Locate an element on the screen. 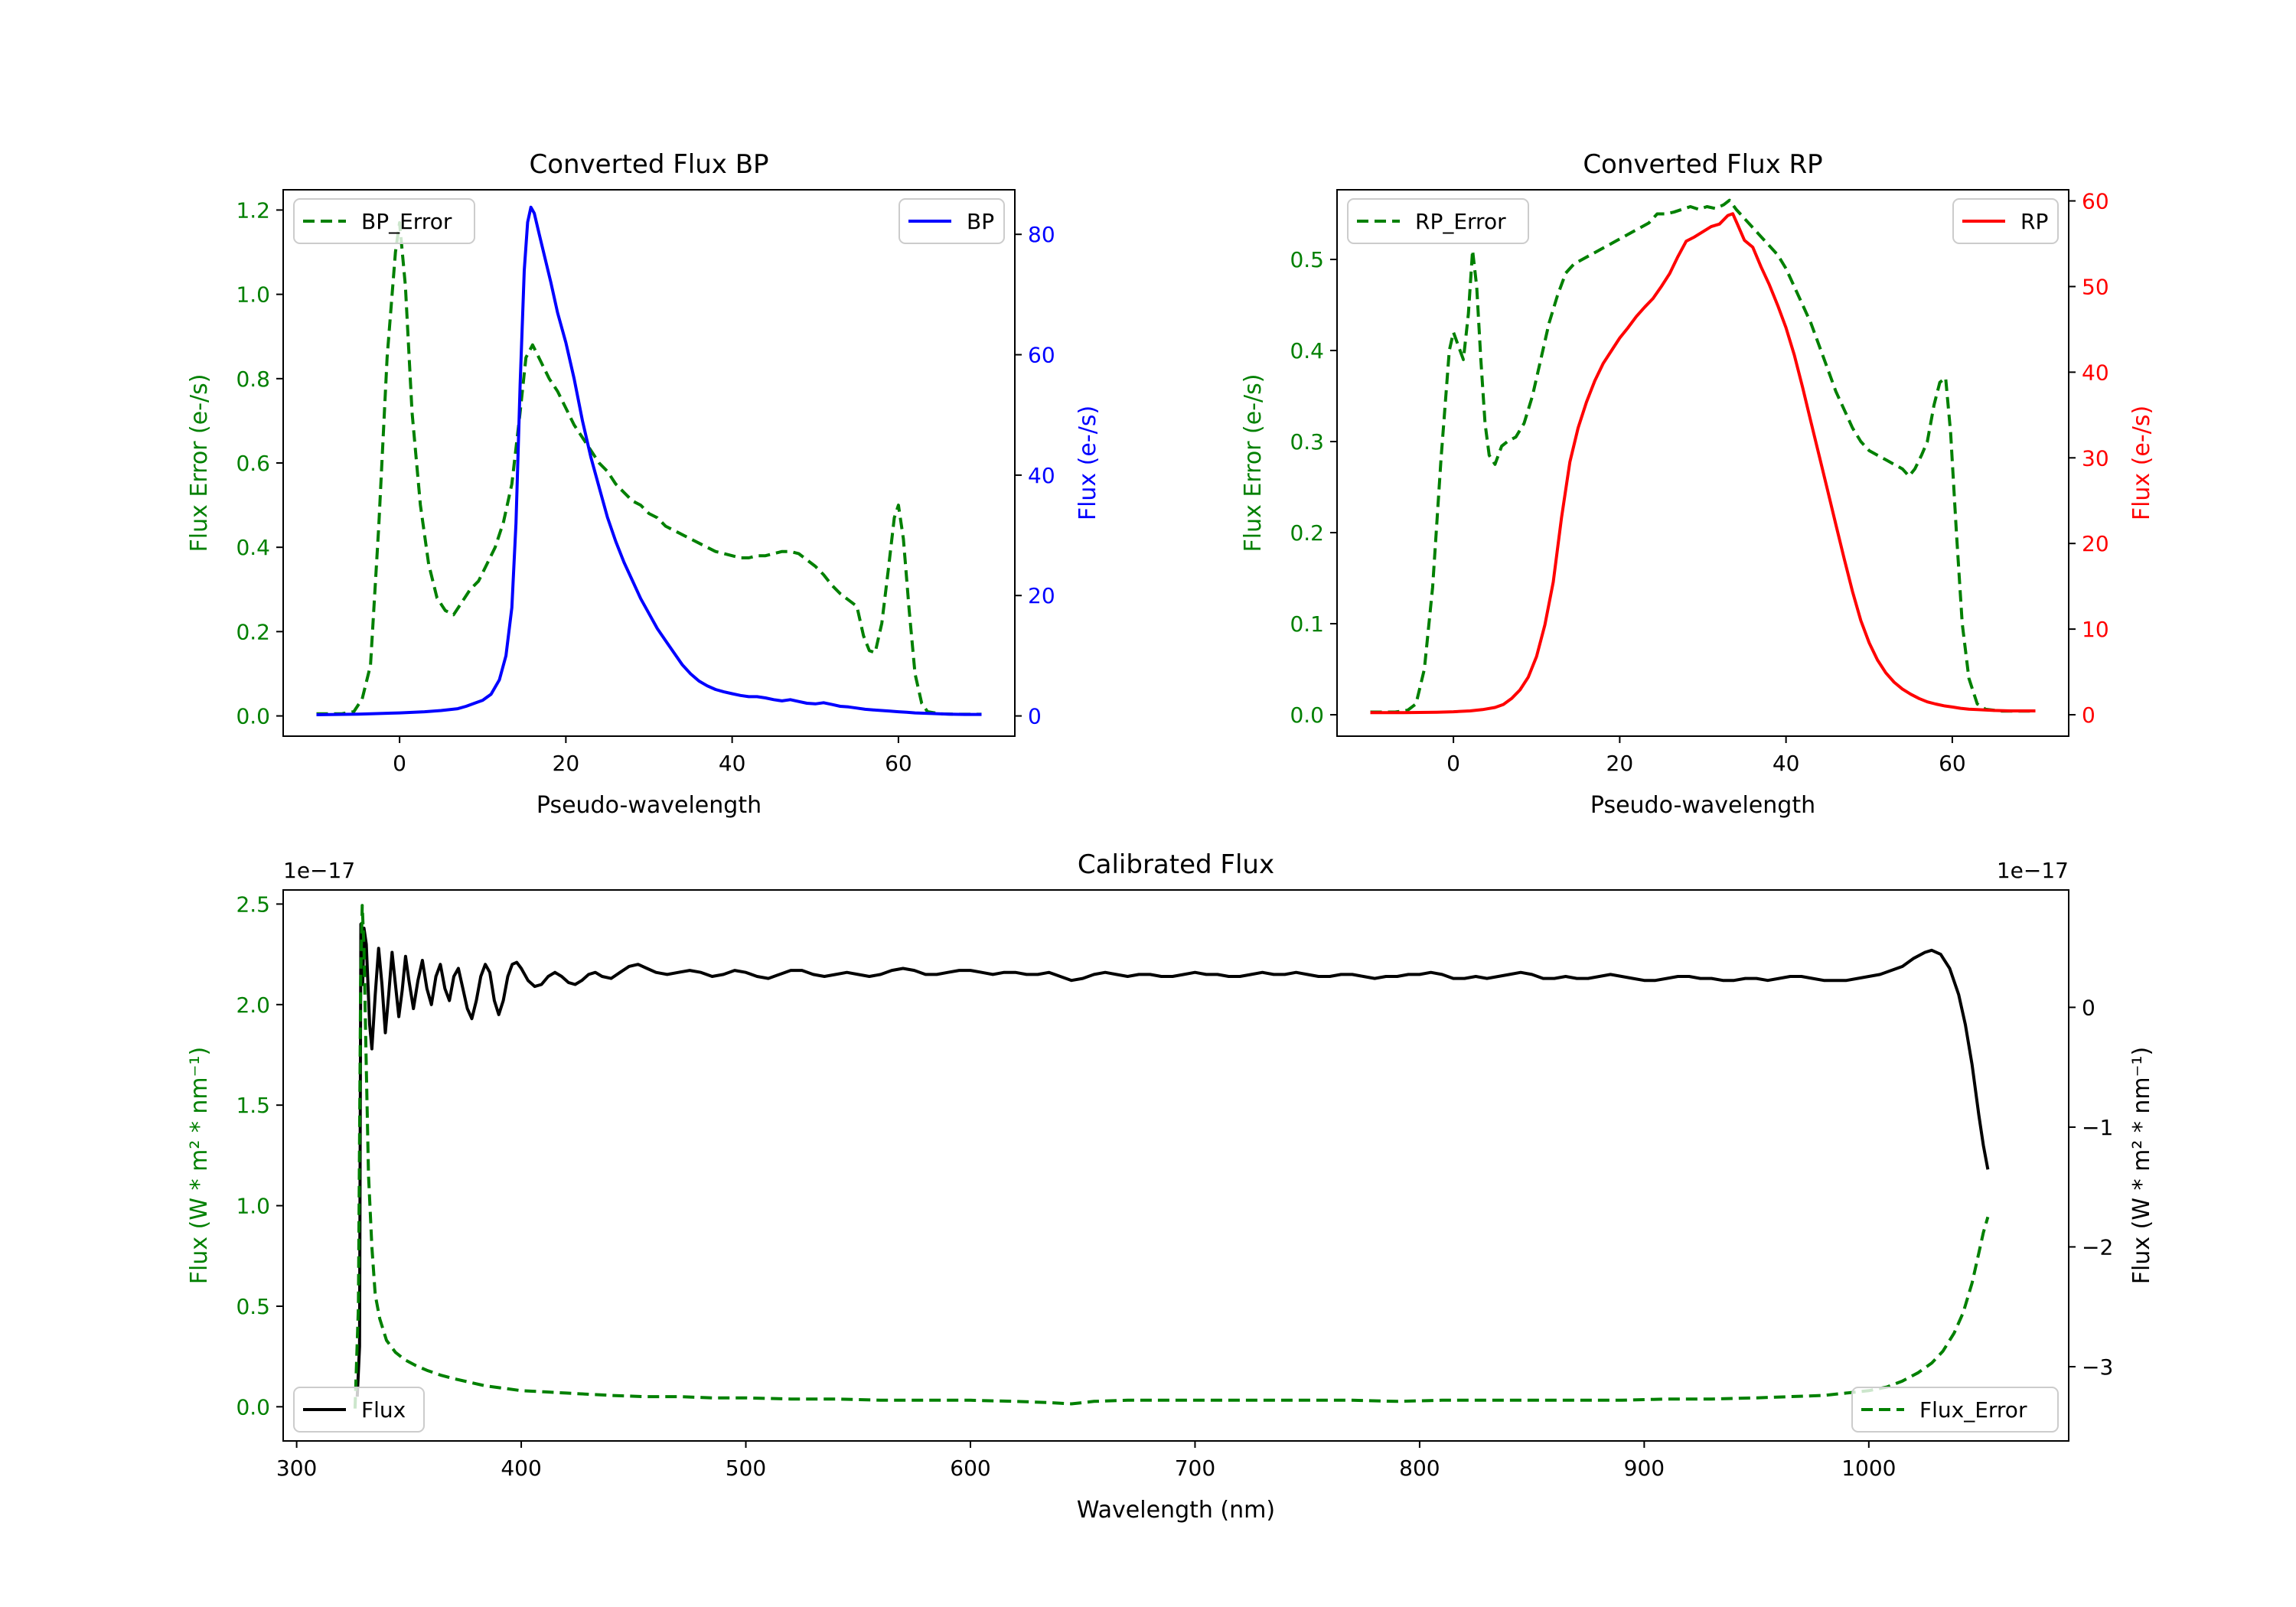  right-tick-label: −3 is located at coordinates (2097, 1367).